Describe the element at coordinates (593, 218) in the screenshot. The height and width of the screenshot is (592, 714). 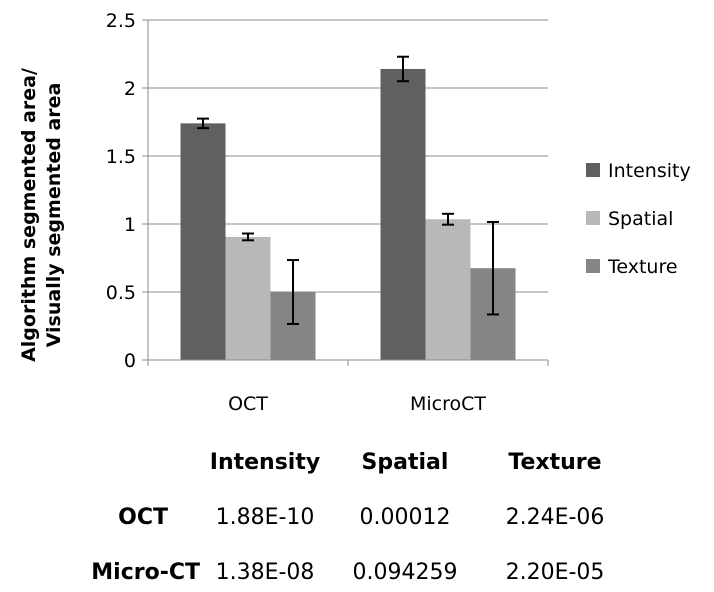
I see `legend-swatch-spatial` at that location.